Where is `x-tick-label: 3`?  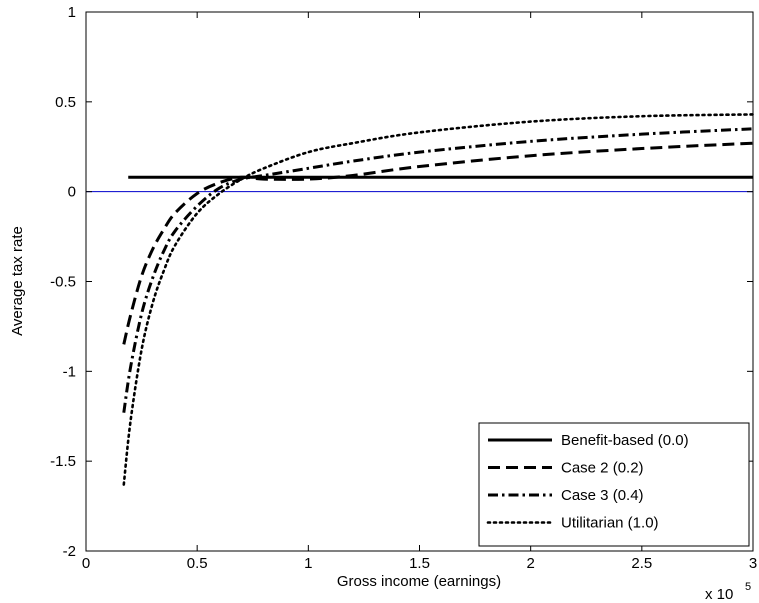 x-tick-label: 3 is located at coordinates (753, 563).